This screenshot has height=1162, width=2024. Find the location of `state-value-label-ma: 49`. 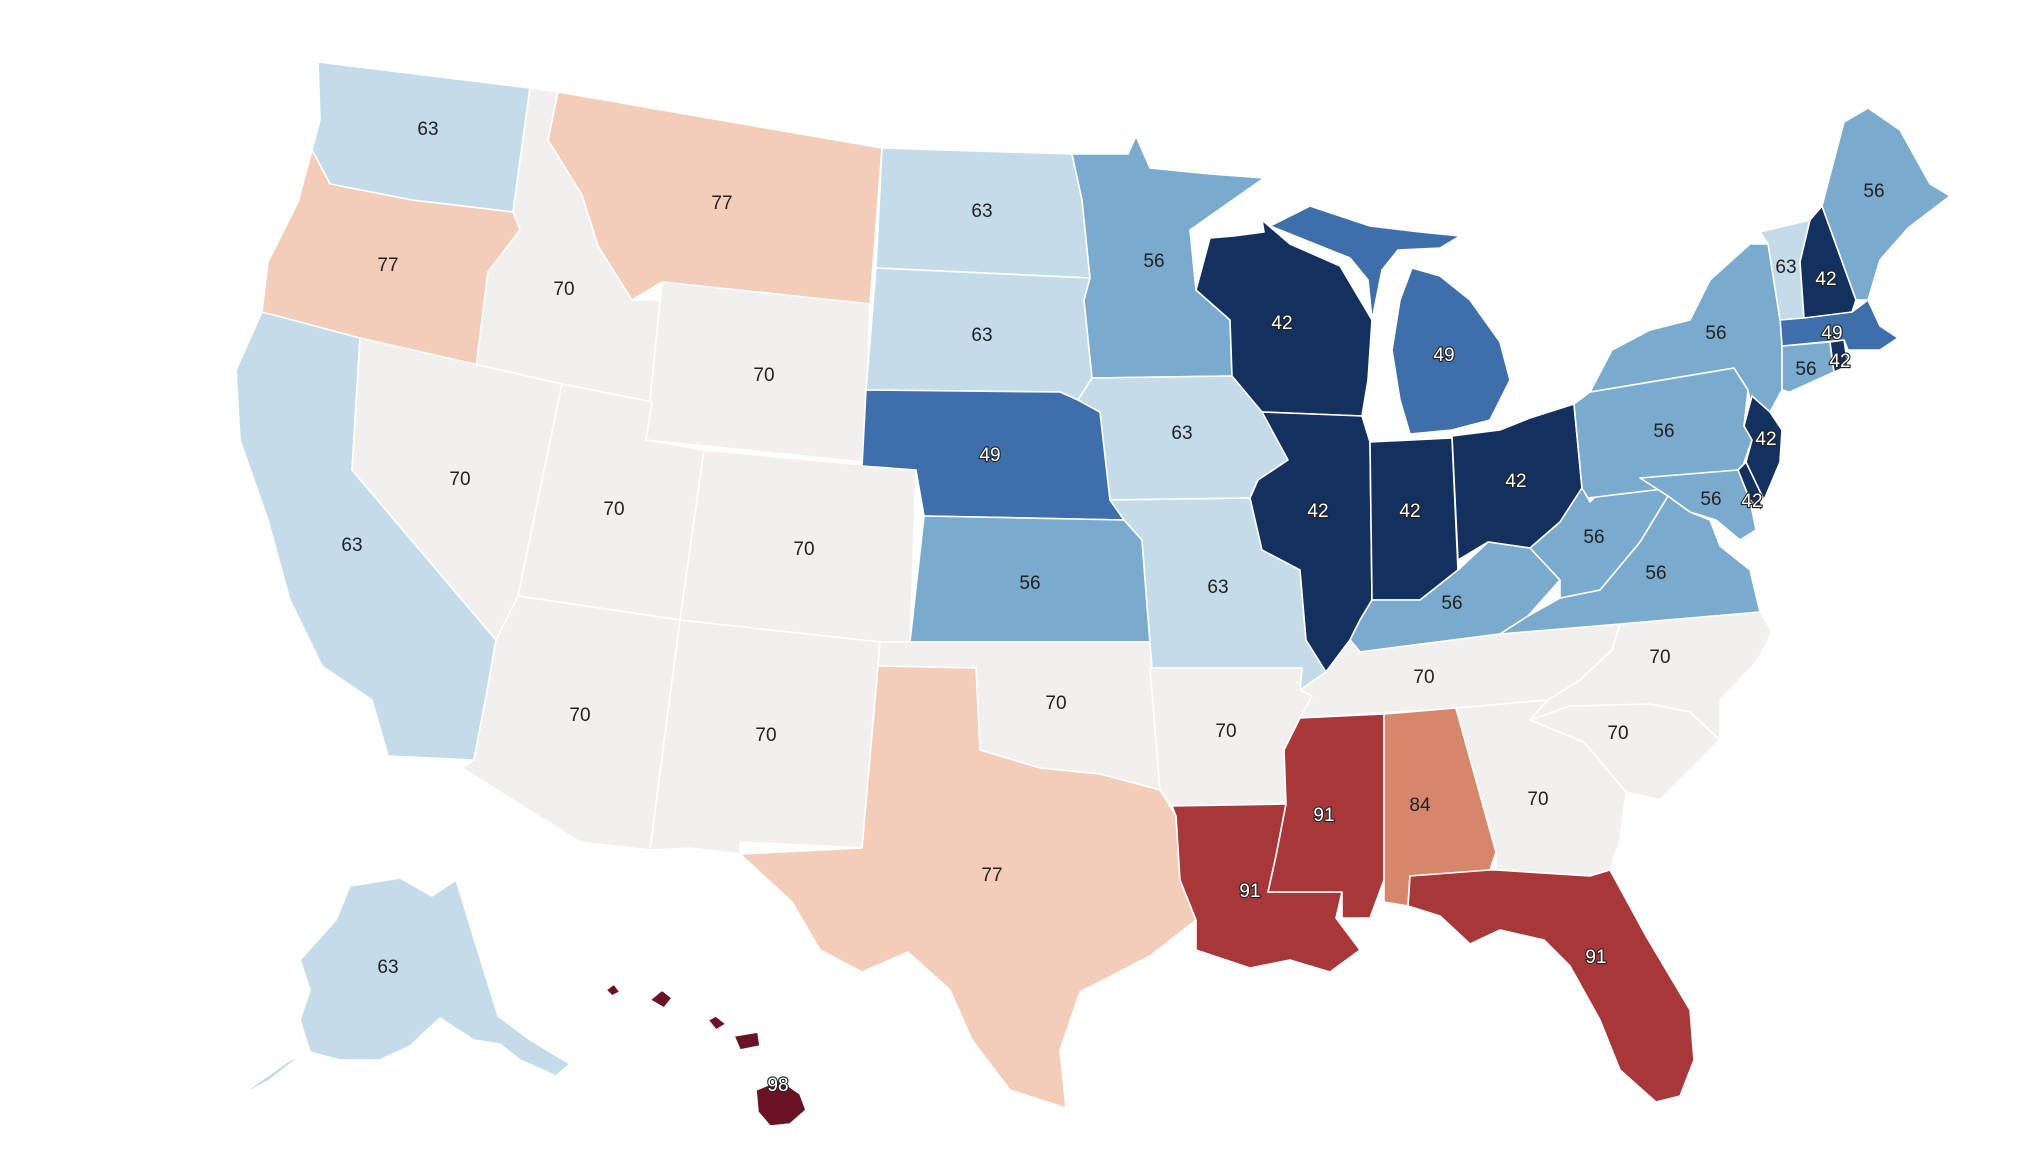

state-value-label-ma: 49 is located at coordinates (1831, 333).